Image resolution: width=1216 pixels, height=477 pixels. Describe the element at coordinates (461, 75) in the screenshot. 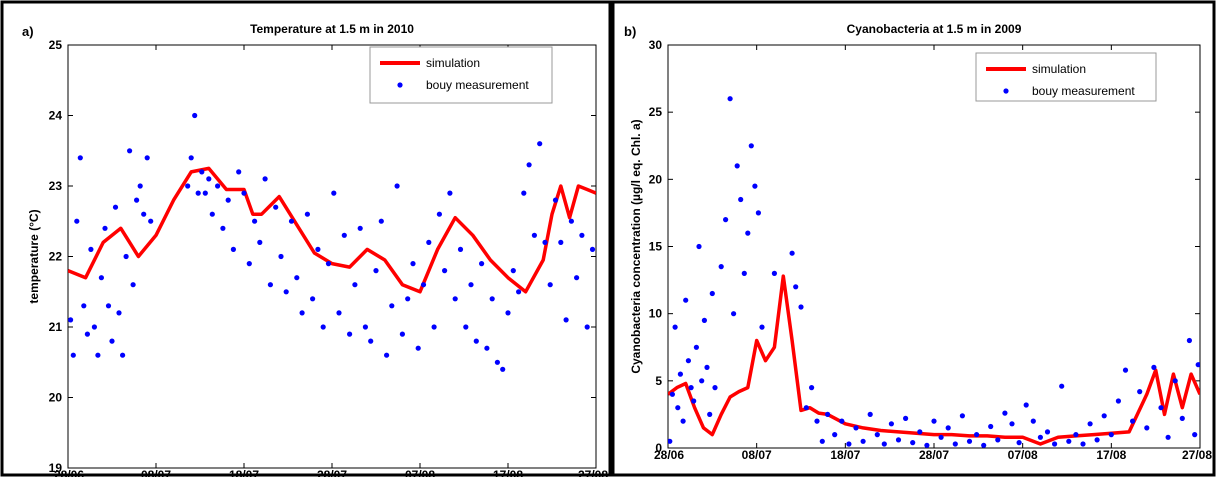

I see `legend: simulation bouy measurement` at that location.